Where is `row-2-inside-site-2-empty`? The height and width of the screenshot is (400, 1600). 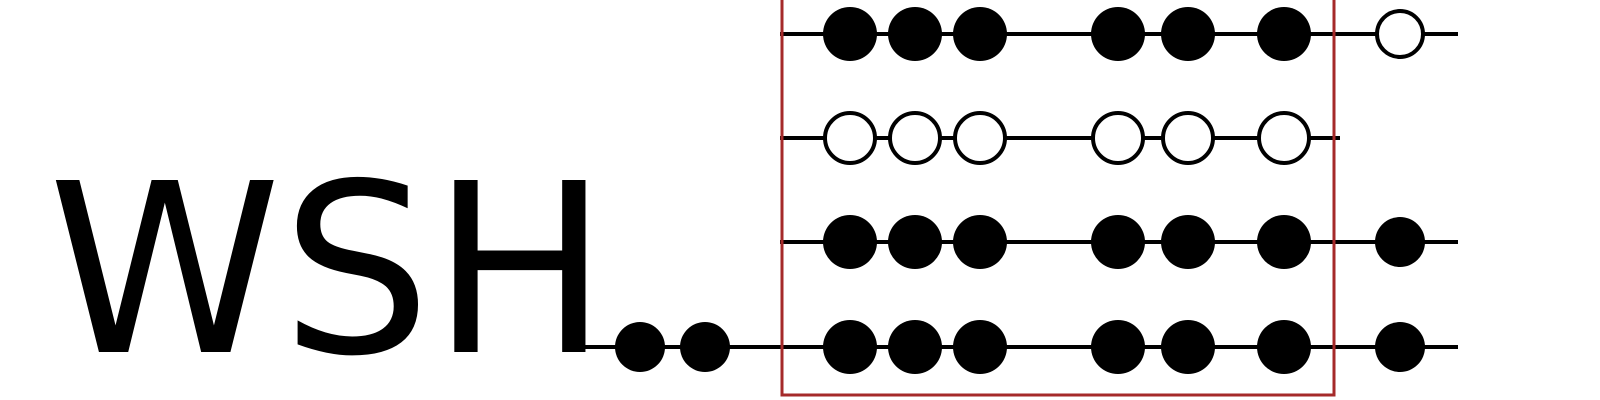
row-2-inside-site-2-empty is located at coordinates (915, 138).